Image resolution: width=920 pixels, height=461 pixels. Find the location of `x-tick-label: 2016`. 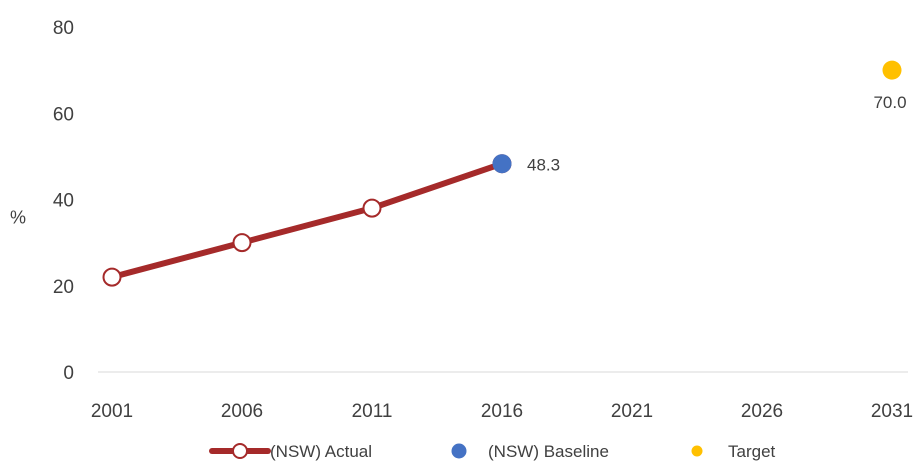

x-tick-label: 2016 is located at coordinates (502, 411).